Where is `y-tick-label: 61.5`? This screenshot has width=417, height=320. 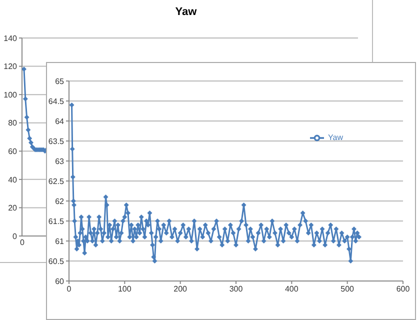 y-tick-label: 61.5 is located at coordinates (56, 221).